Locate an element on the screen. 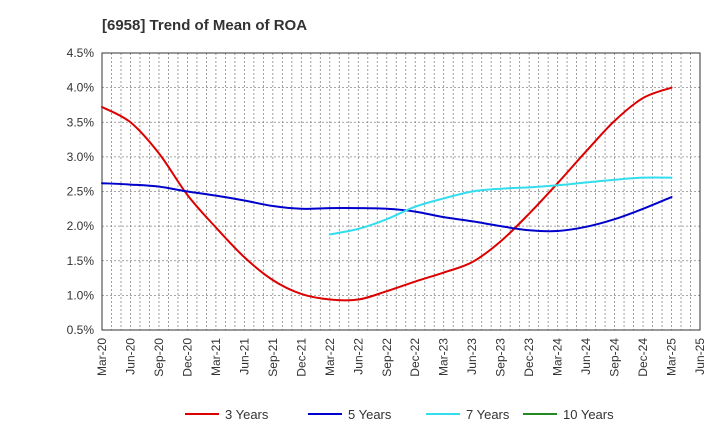  x-tick-label: Mar-25 is located at coordinates (672, 357).